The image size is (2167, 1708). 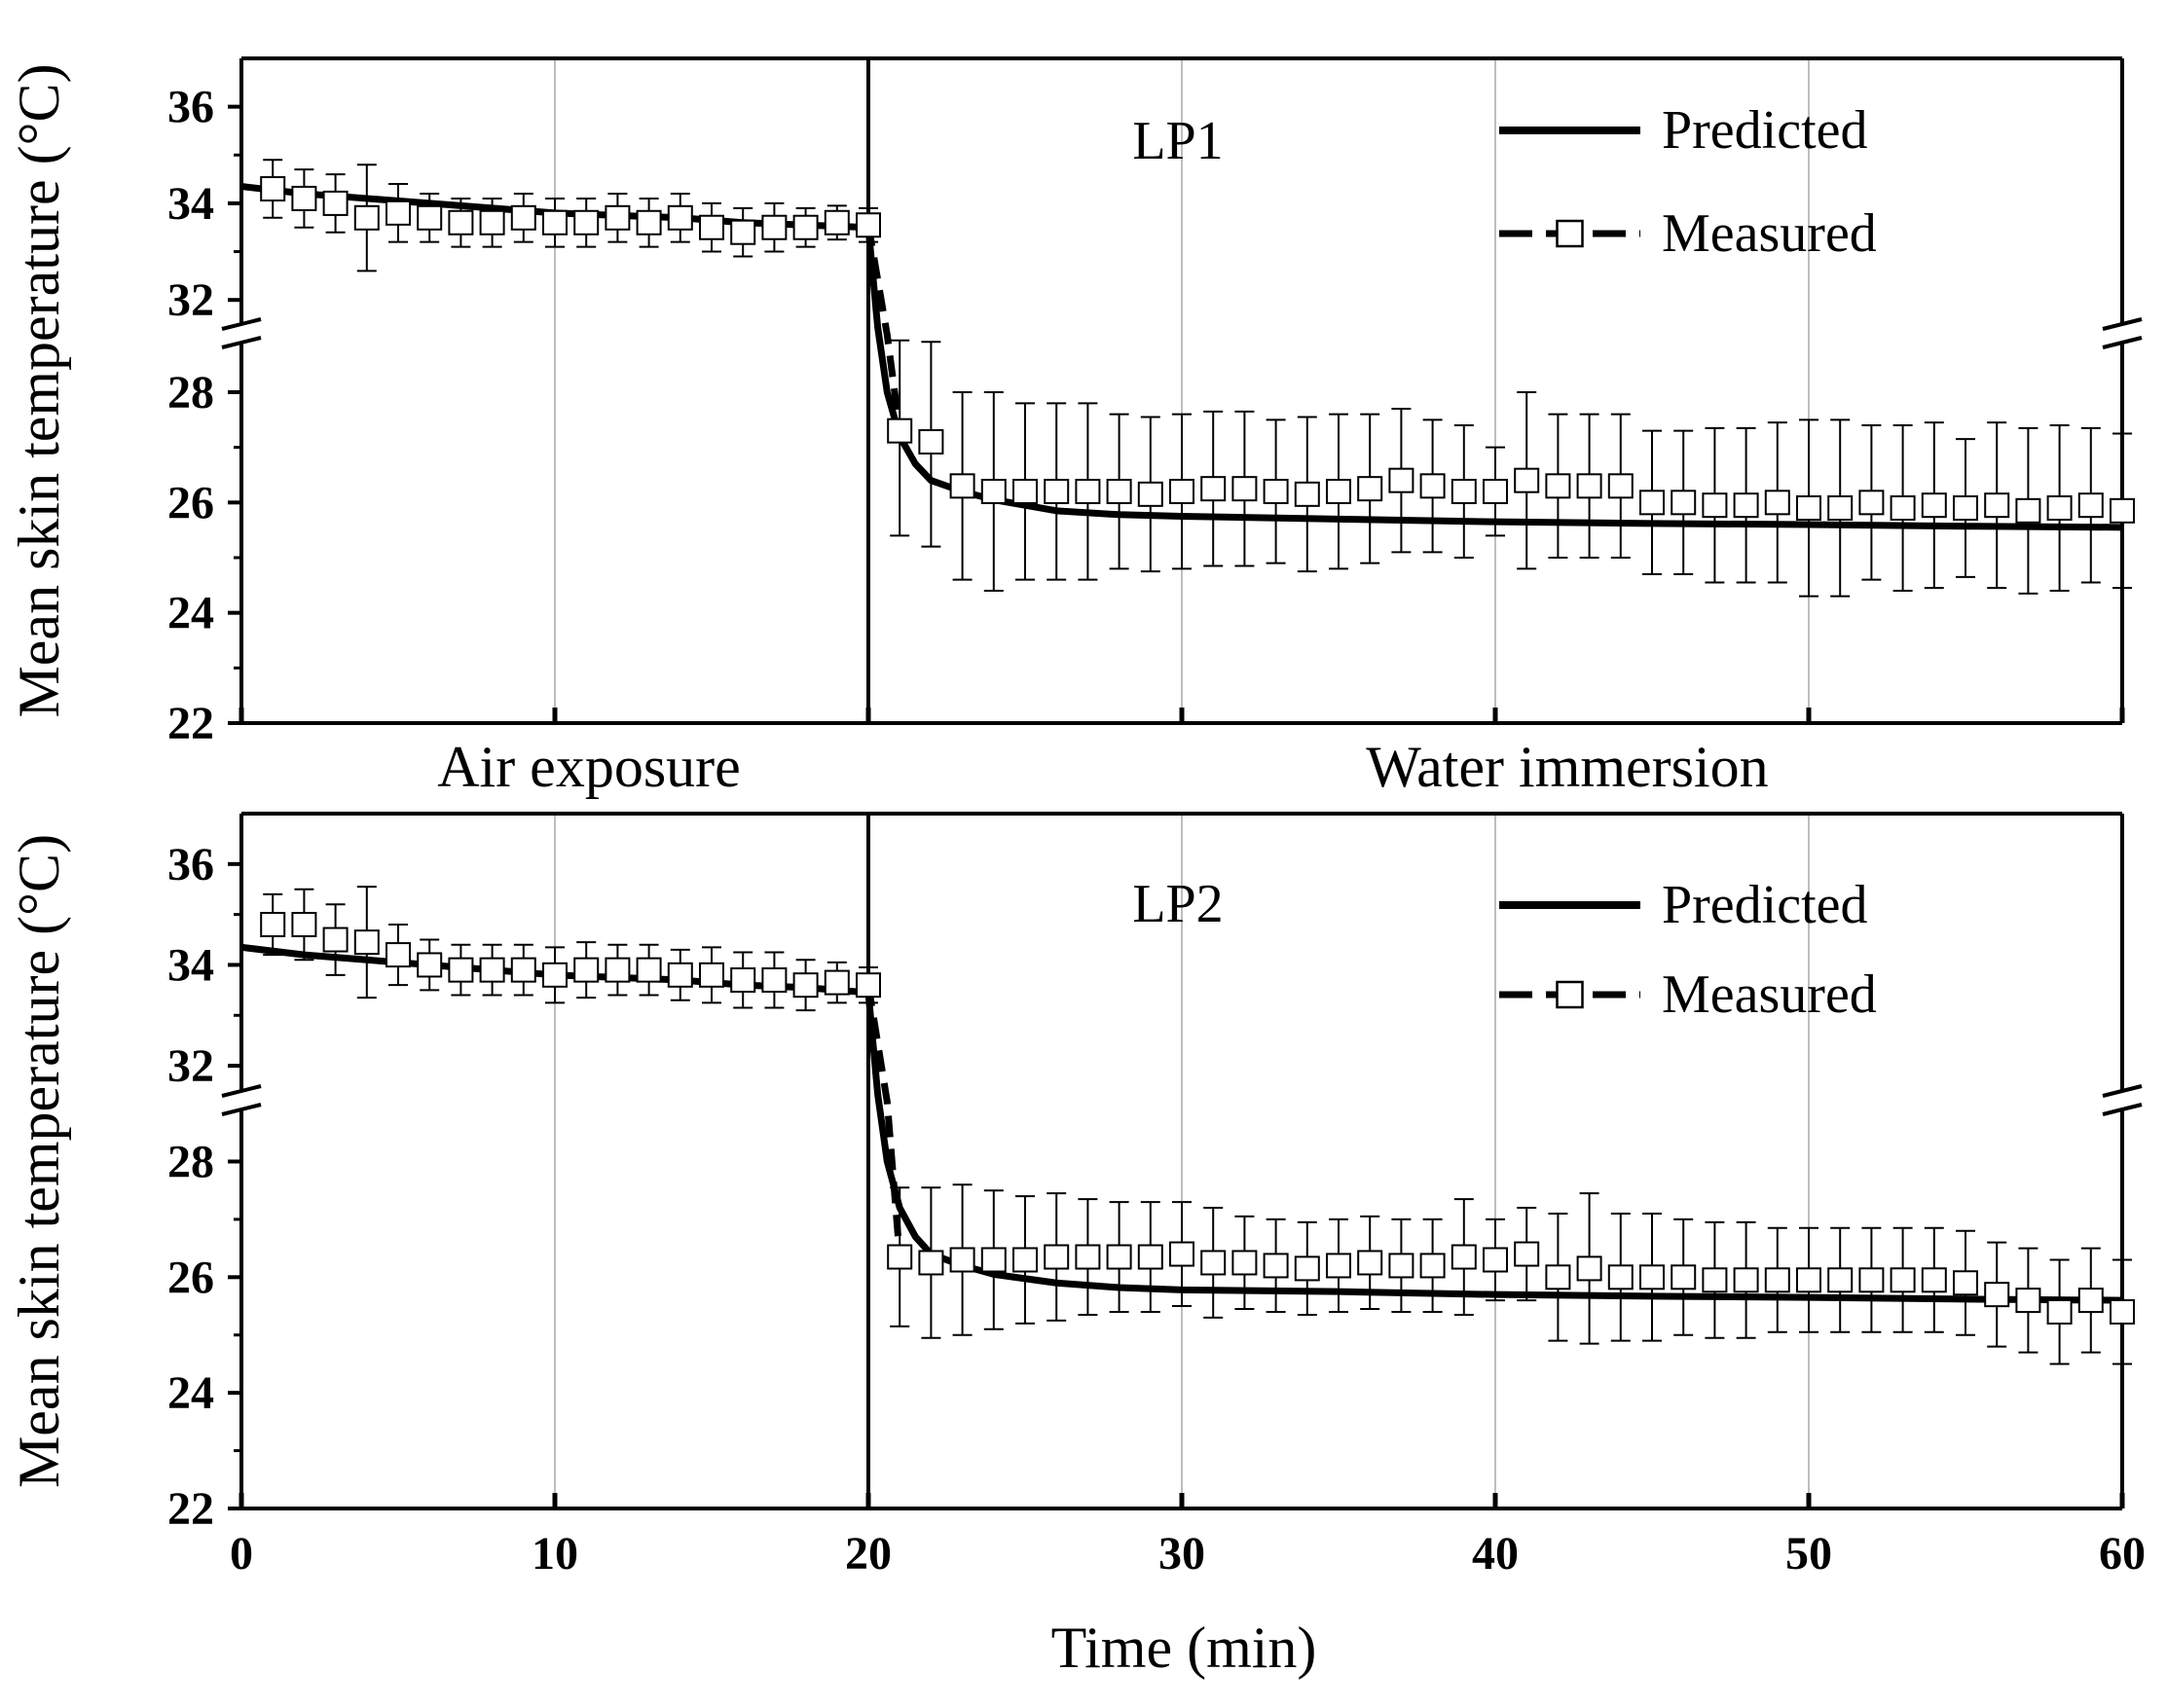 What do you see at coordinates (869, 1554) in the screenshot?
I see `x-tick-label: 20` at bounding box center [869, 1554].